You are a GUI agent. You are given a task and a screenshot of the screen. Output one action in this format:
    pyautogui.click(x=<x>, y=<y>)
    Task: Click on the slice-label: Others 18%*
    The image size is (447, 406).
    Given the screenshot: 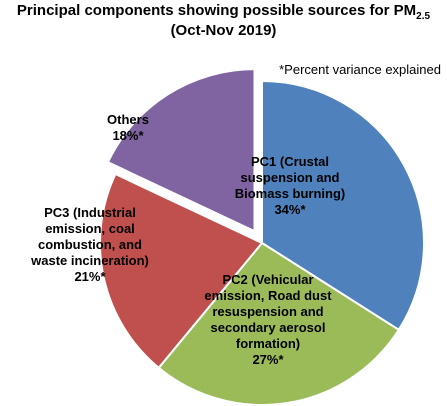 What is the action you would take?
    pyautogui.click(x=128, y=128)
    